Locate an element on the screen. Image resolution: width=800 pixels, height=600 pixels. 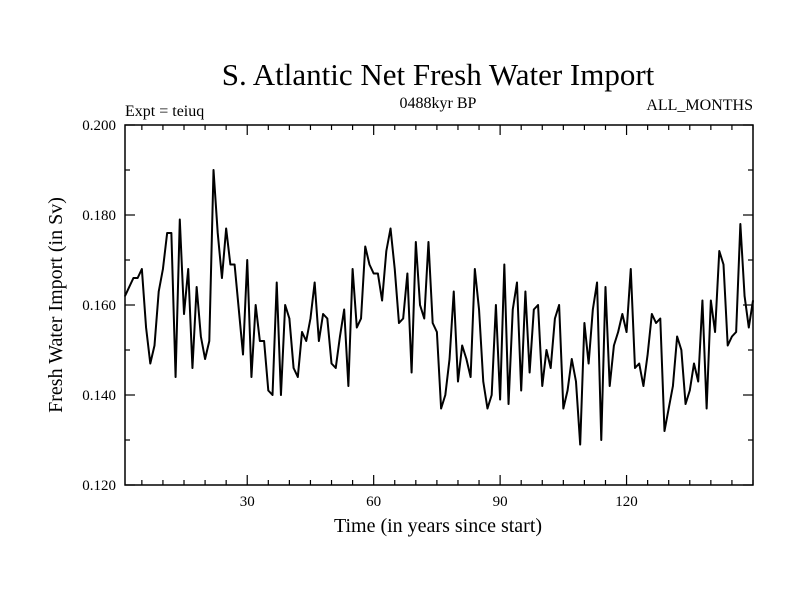
x-tick-label: 120 is located at coordinates (626, 502).